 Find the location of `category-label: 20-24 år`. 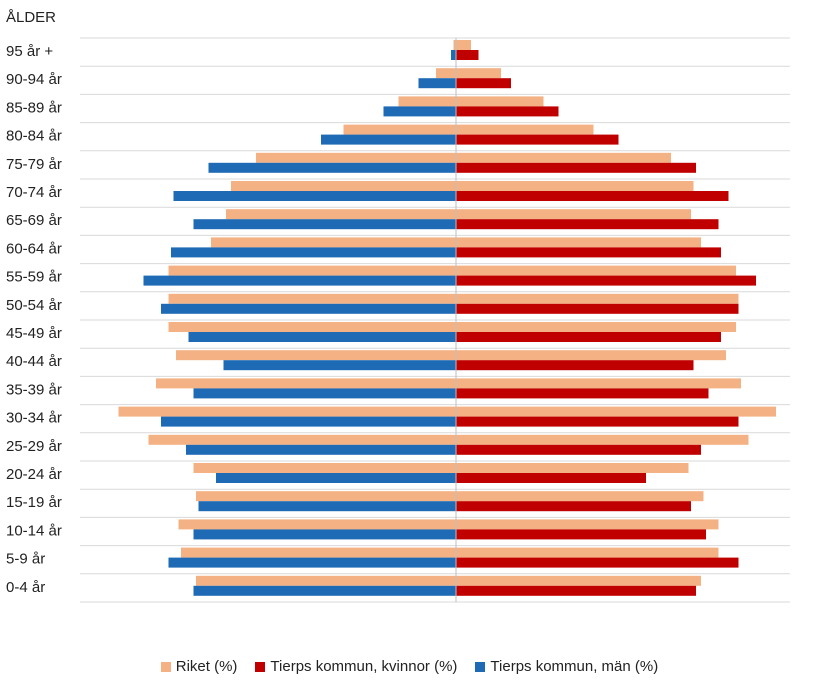

category-label: 20-24 år is located at coordinates (34, 474).